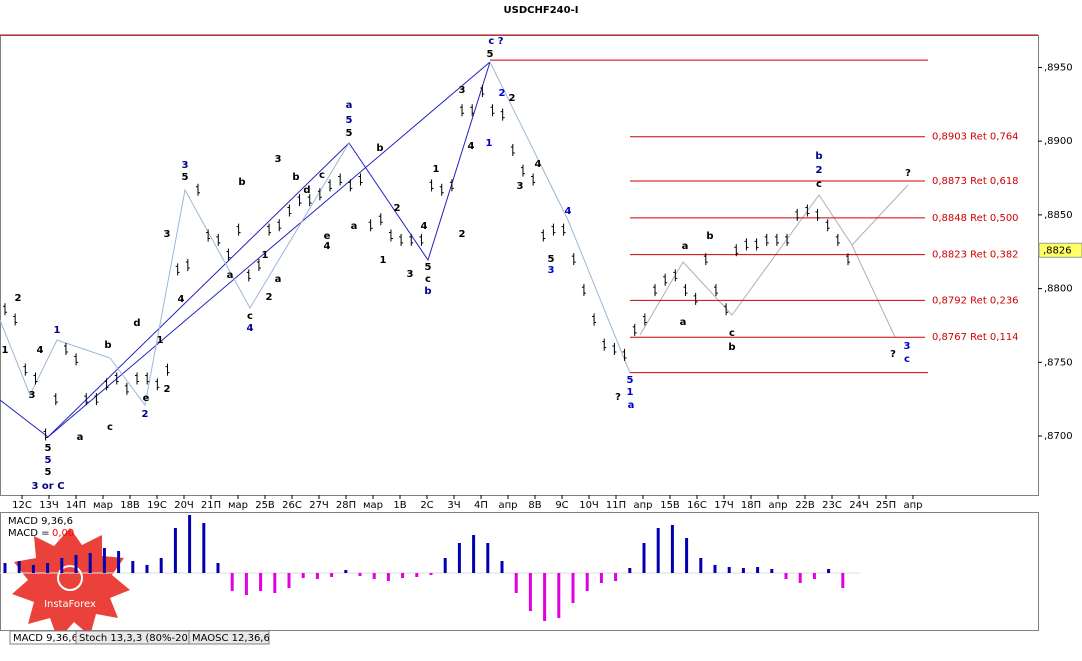 This screenshot has height=661, width=1082. Describe the element at coordinates (426, 505) in the screenshot. I see `x-tick-label: 2С` at that location.